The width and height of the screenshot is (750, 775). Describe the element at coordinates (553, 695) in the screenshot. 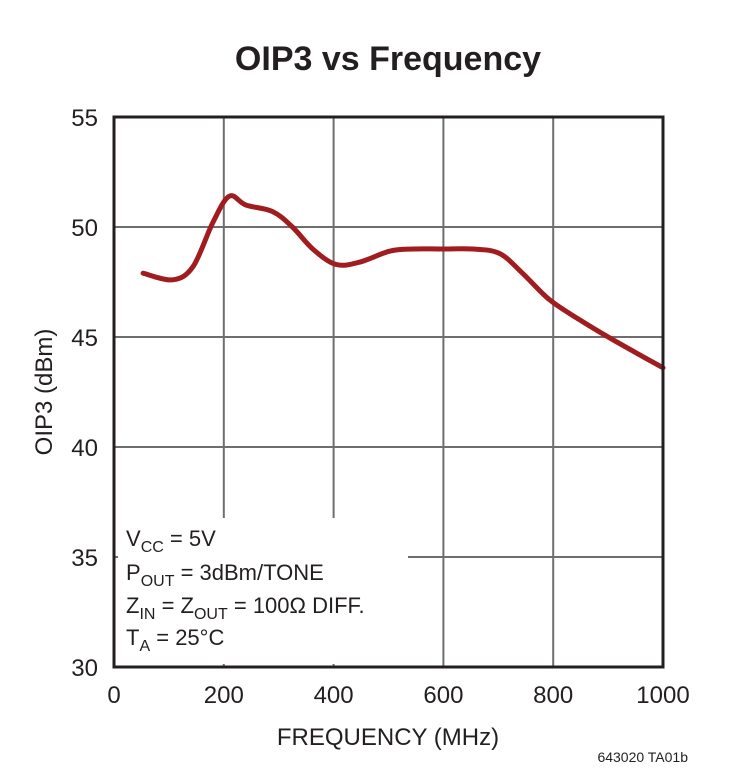

I see `x-tick-label: 800` at that location.